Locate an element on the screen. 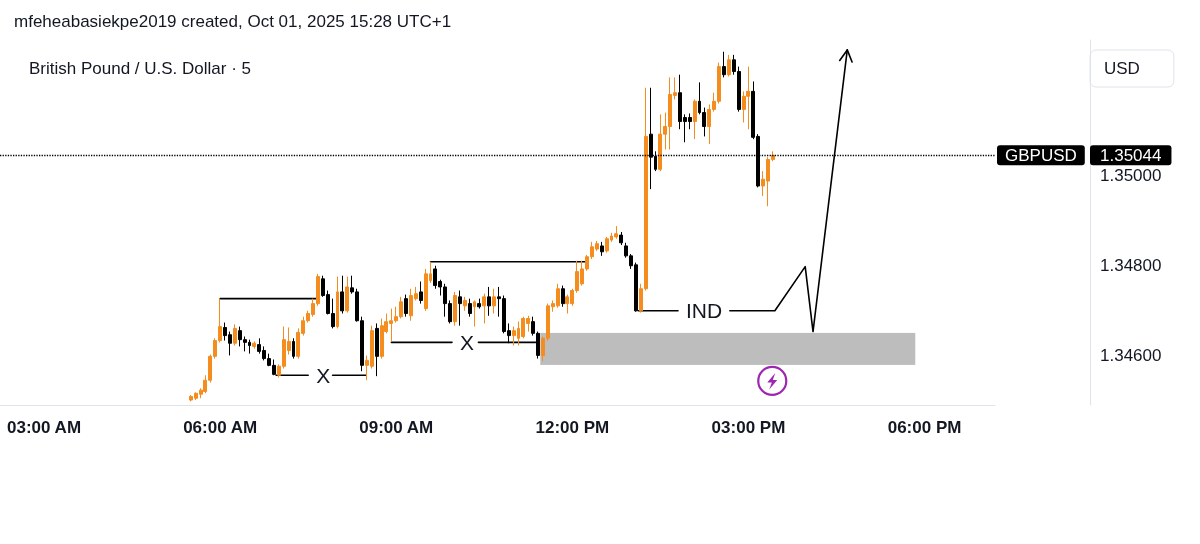 The image size is (1200, 544). text: British Pound / U.S. Dollar · 5 is located at coordinates (140, 68).